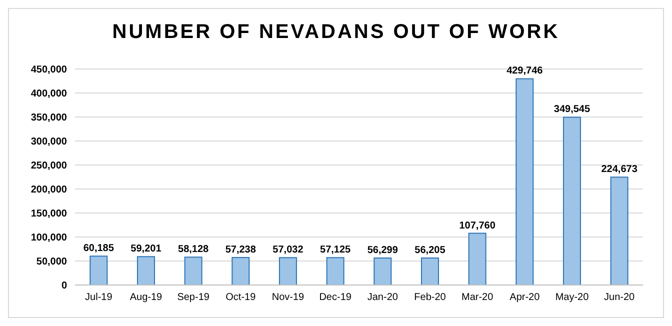 This screenshot has height=326, width=672. What do you see at coordinates (49, 214) in the screenshot?
I see `y-tick-label: 150,000` at bounding box center [49, 214].